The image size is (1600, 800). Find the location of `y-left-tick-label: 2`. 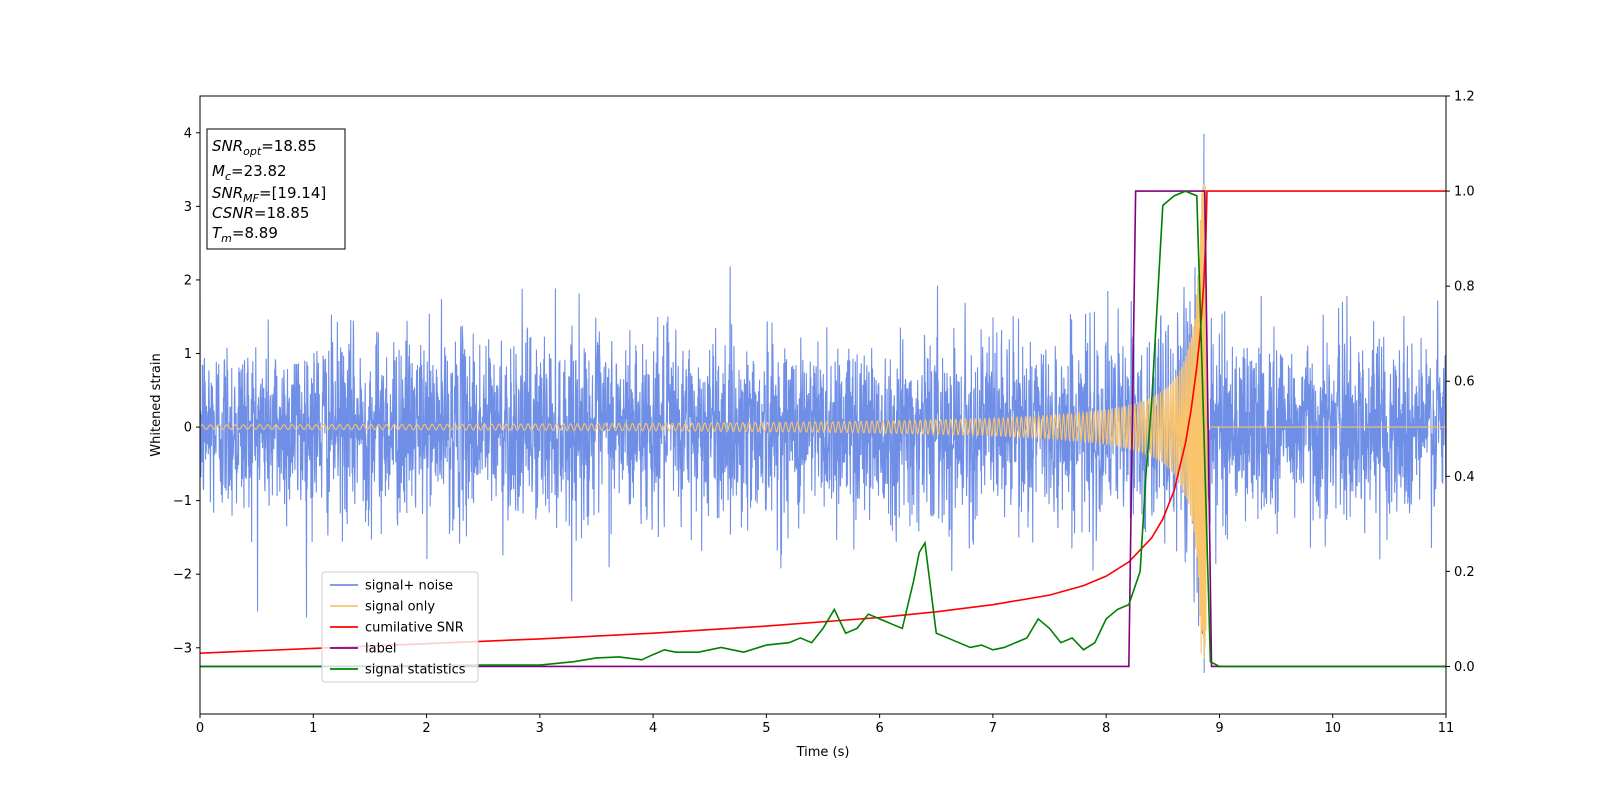

y-left-tick-label: 2 is located at coordinates (188, 280).